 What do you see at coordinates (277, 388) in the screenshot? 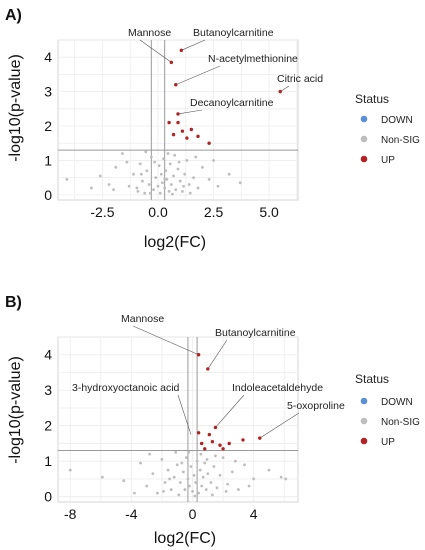
I see `annotation-label: Indoleacetaldehyde` at bounding box center [277, 388].